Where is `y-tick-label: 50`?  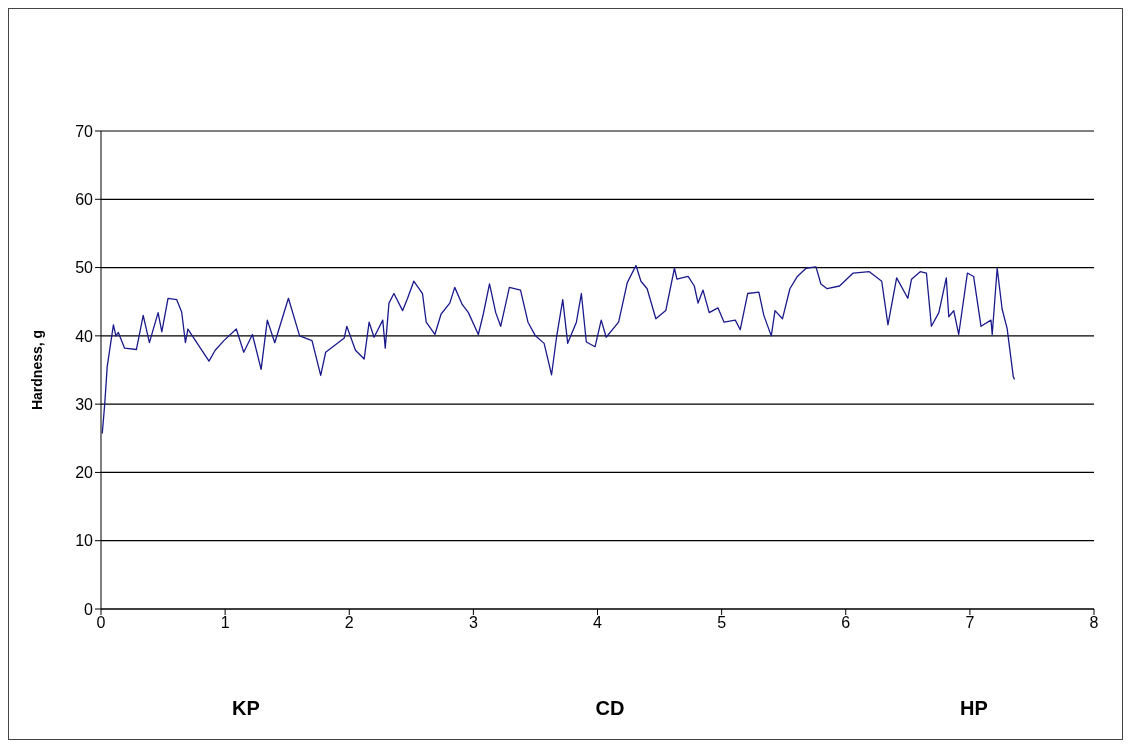
y-tick-label: 50 is located at coordinates (84, 268).